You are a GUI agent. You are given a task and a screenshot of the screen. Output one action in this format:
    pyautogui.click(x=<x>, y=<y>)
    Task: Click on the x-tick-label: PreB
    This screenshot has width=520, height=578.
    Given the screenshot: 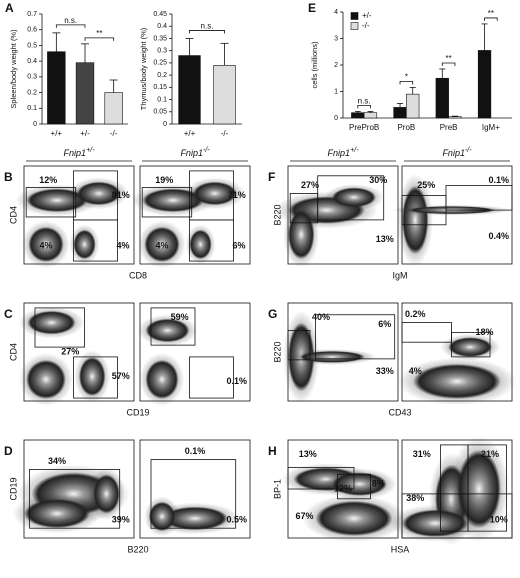 What is the action you would take?
    pyautogui.click(x=449, y=127)
    